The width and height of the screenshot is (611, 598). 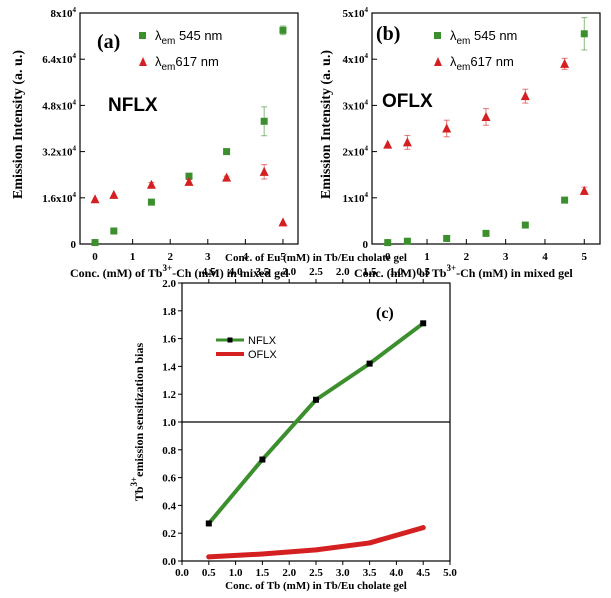 I want to click on y-tick-mantissa: 1.6x10, so click(x=57, y=199).